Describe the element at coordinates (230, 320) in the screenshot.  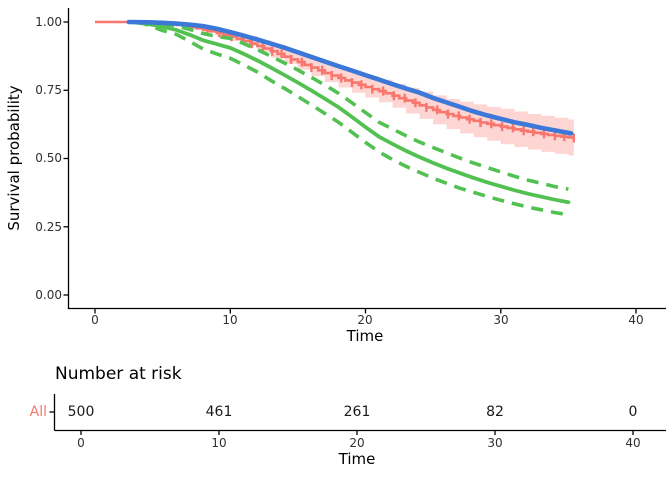
I see `x-tick-label-10: 10` at that location.